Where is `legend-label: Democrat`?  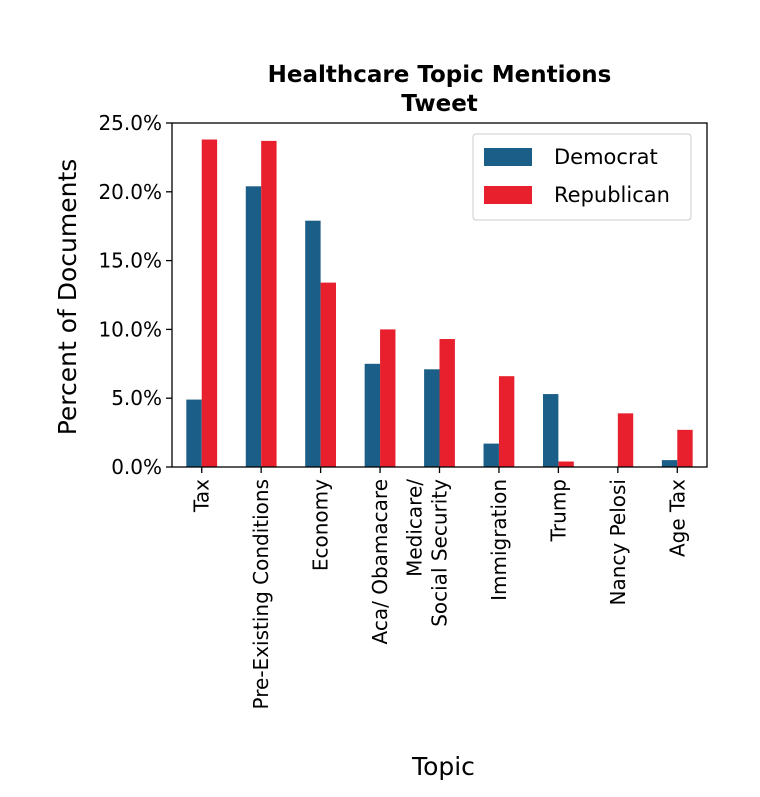
legend-label: Democrat is located at coordinates (606, 157).